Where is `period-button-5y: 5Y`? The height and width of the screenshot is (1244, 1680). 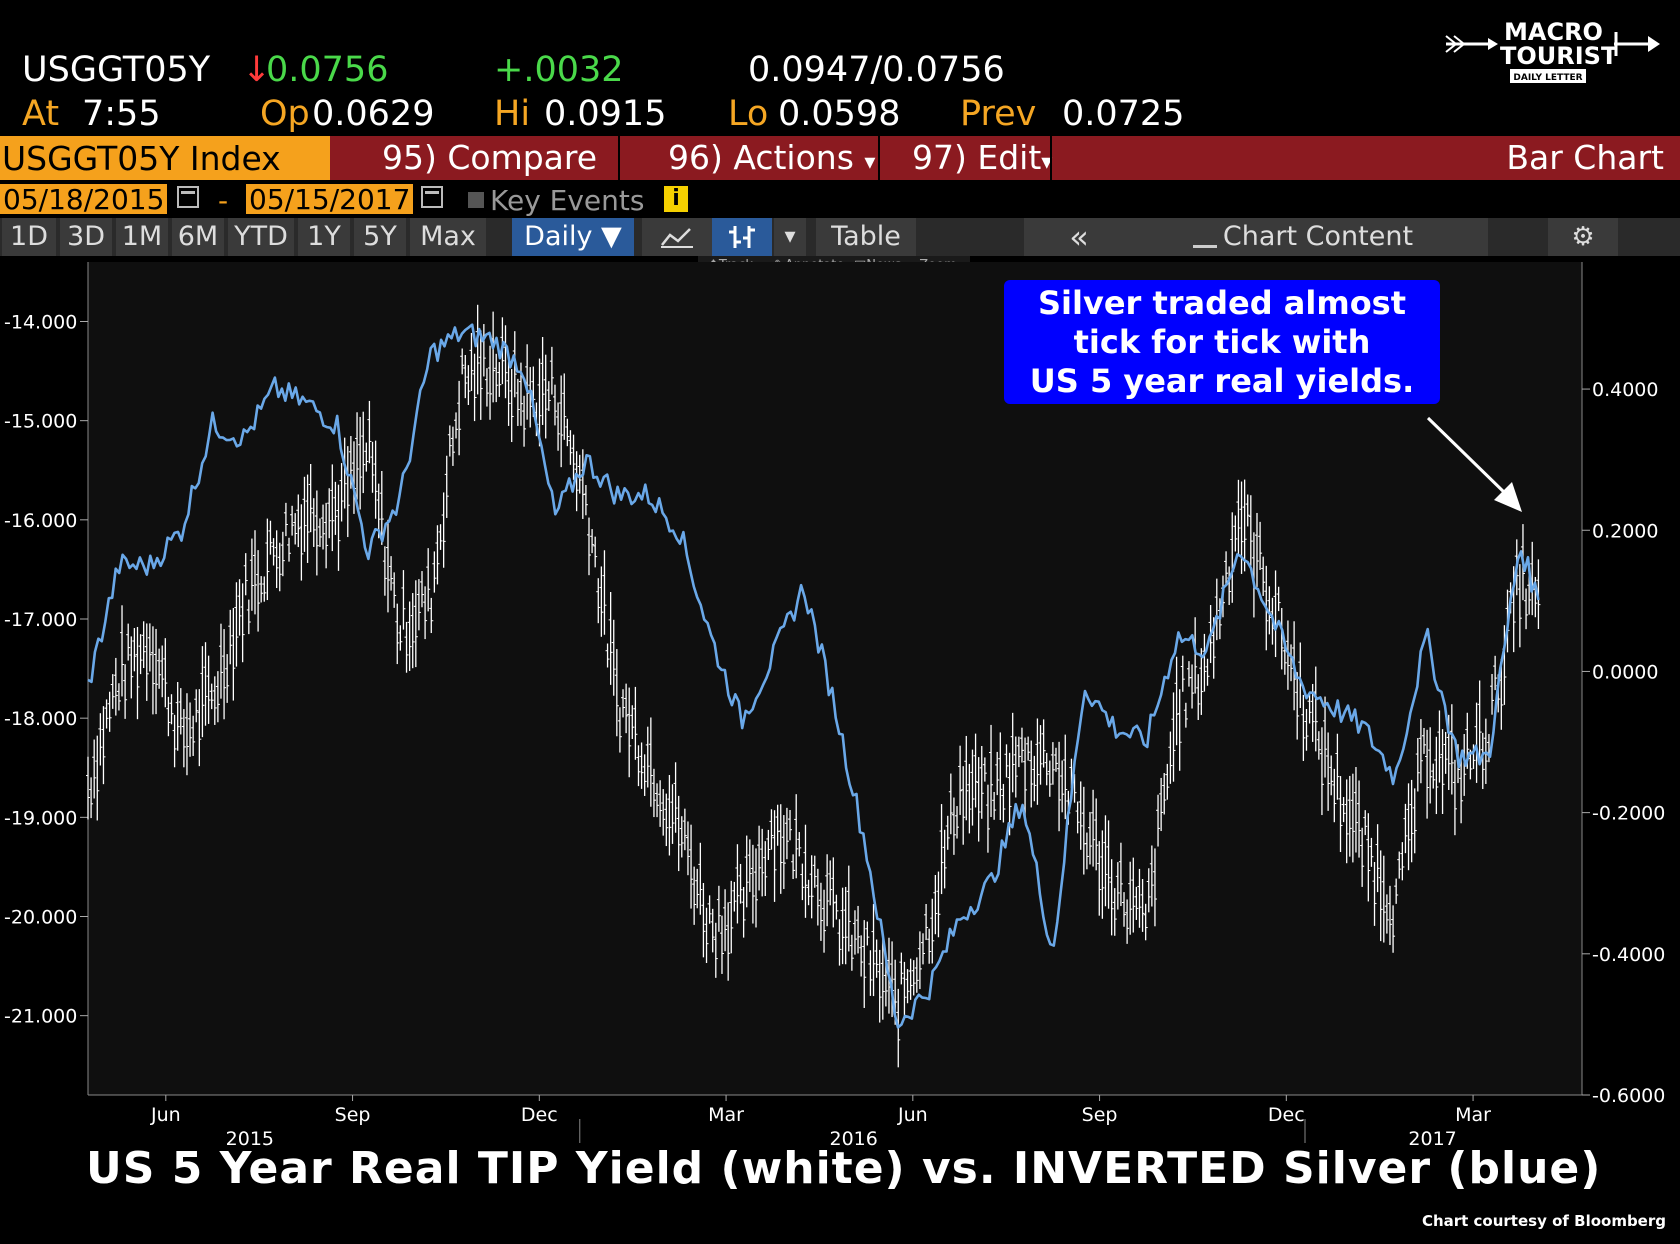
period-button-5y: 5Y is located at coordinates (380, 237).